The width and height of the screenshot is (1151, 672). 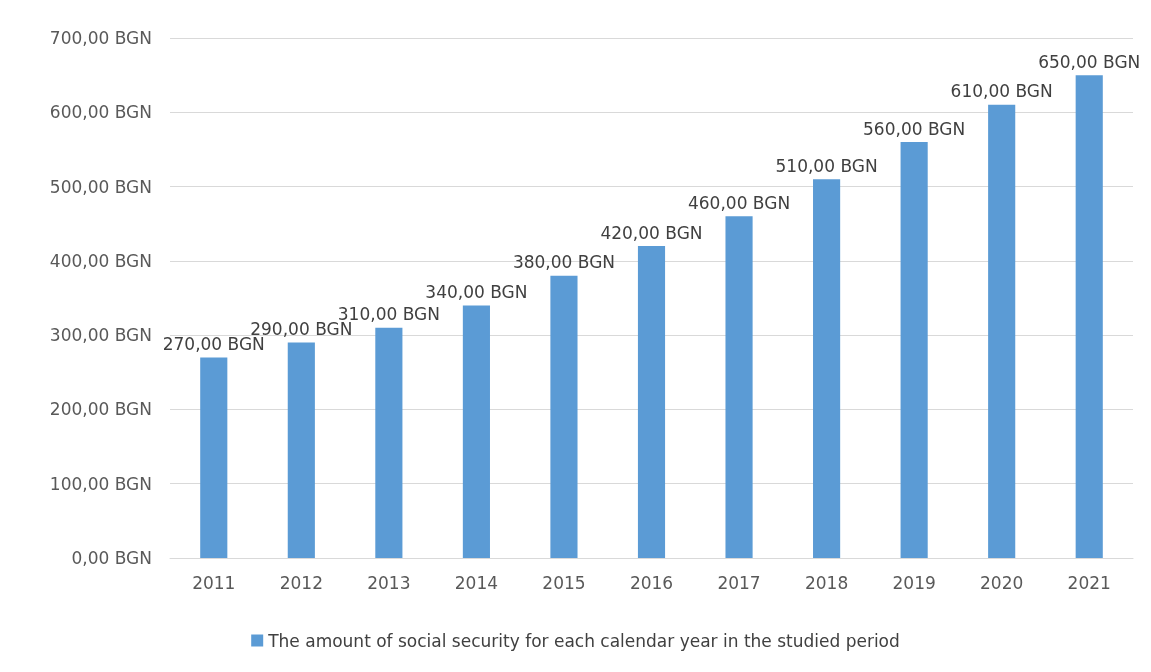 What do you see at coordinates (651, 232) in the screenshot?
I see `data-label: 420,00 BGN` at bounding box center [651, 232].